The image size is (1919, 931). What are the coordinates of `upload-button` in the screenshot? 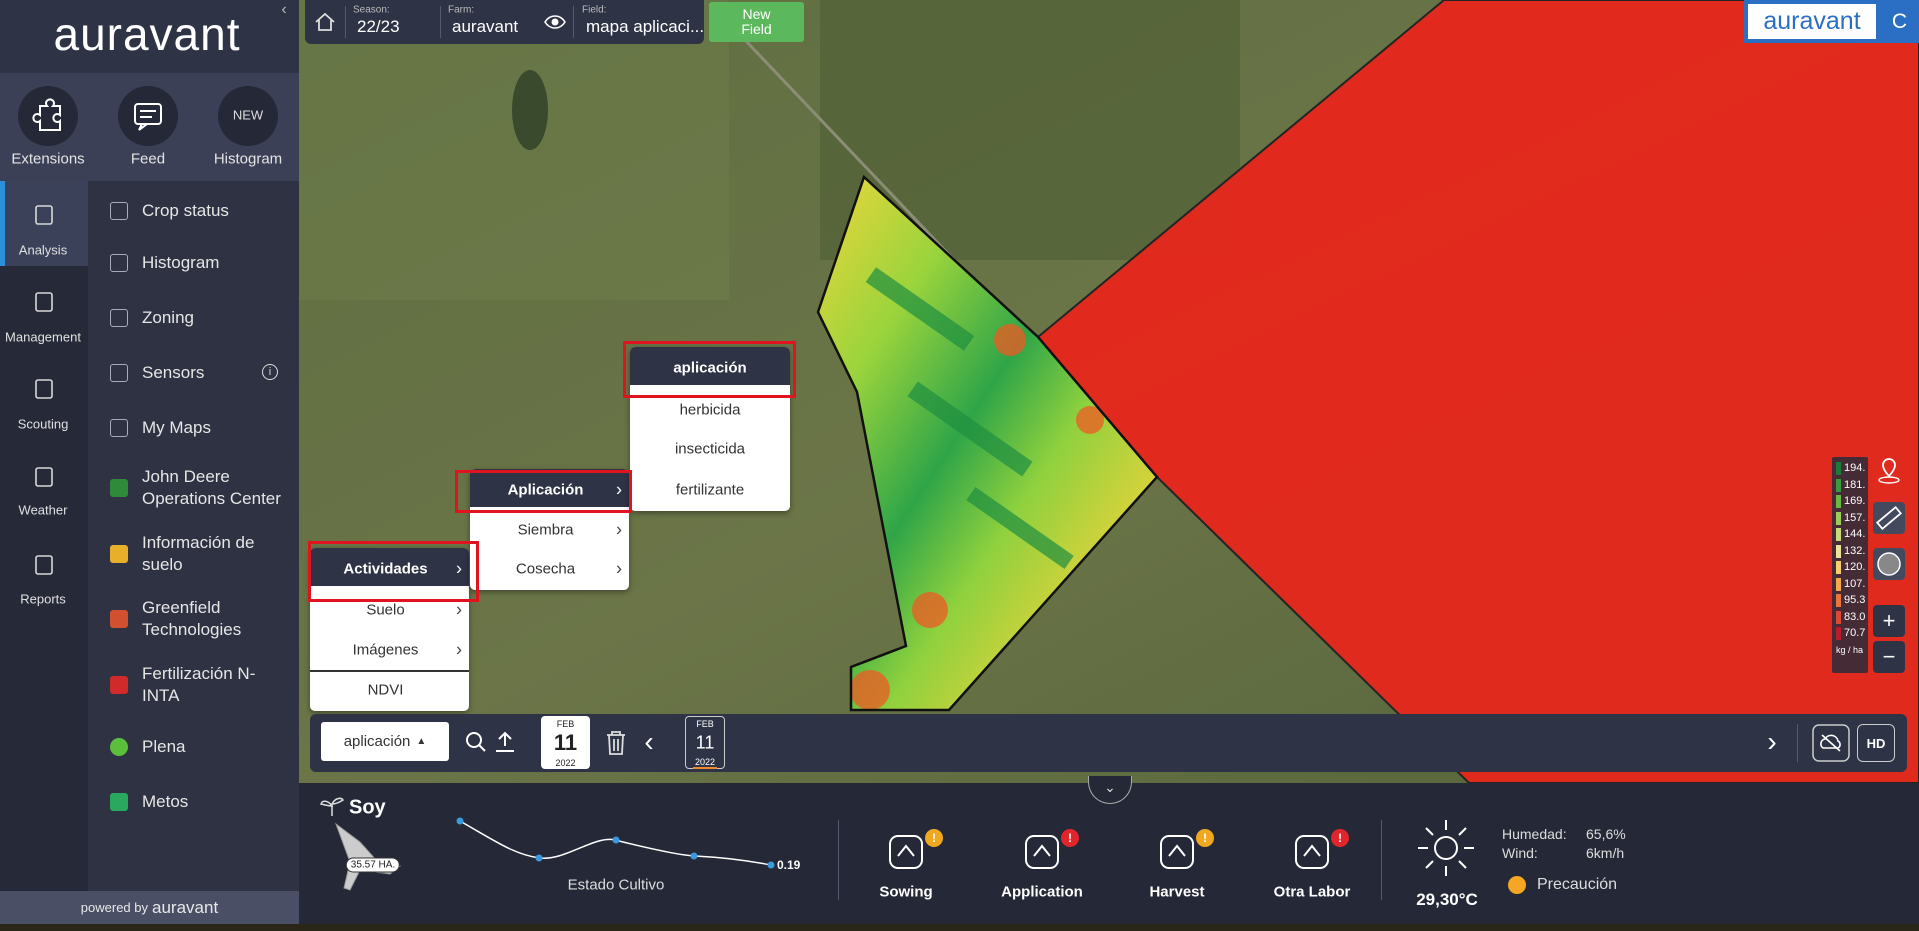 It's located at (505, 744).